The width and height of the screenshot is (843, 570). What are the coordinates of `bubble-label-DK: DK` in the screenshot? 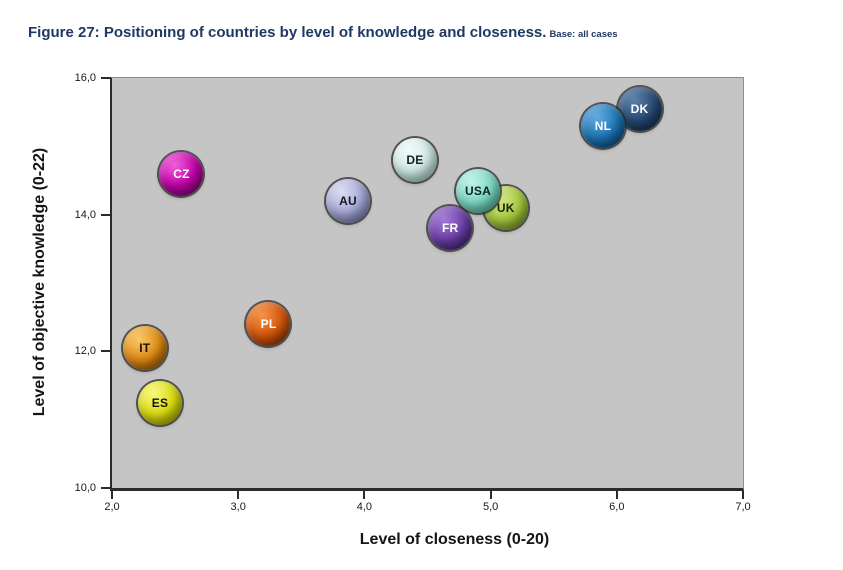 It's located at (639, 108).